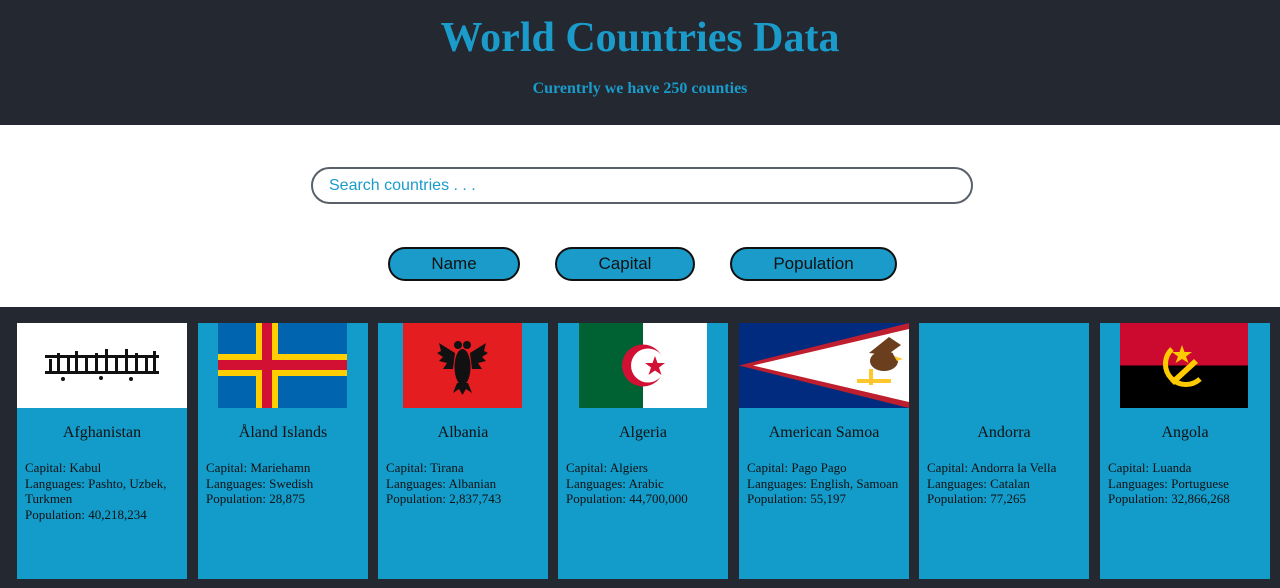  What do you see at coordinates (642, 185) in the screenshot?
I see `search-input` at bounding box center [642, 185].